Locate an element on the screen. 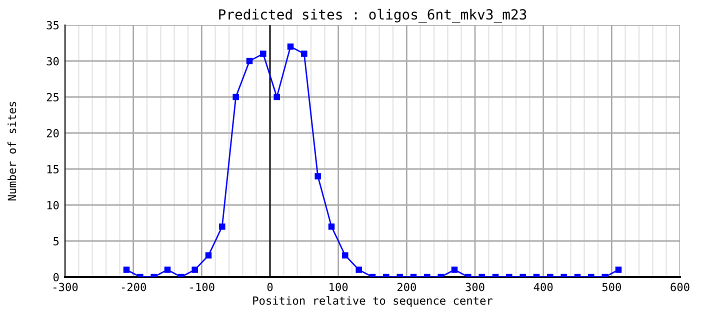  x-tick-label: -300 is located at coordinates (66, 287).